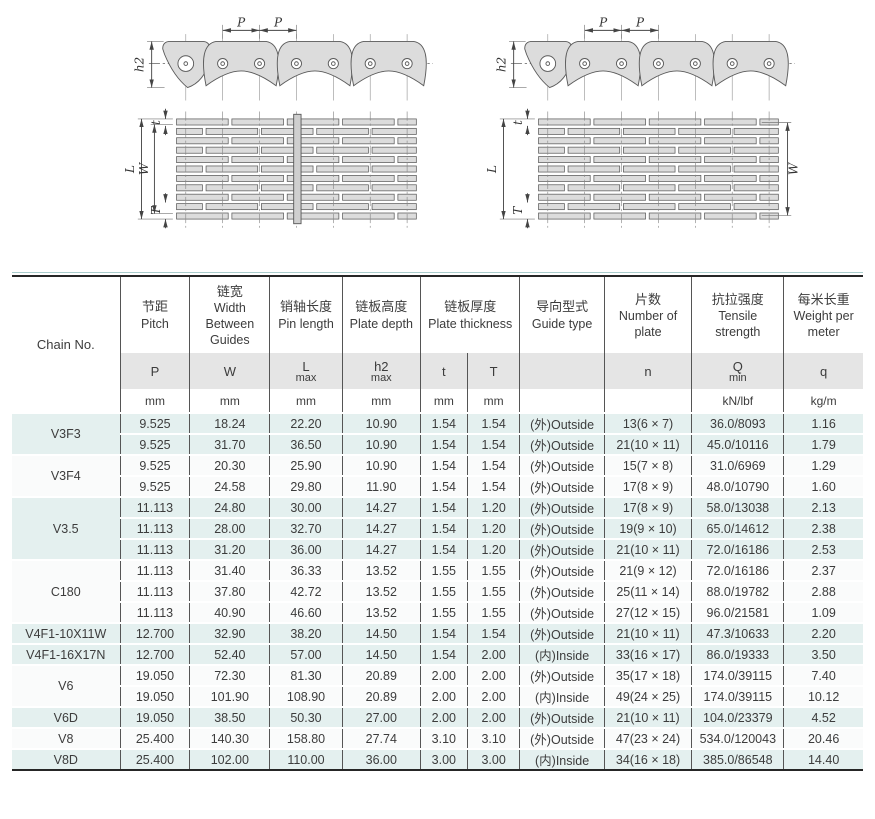  Describe the element at coordinates (154, 717) in the screenshot. I see `cell-pitch: 19.050` at that location.